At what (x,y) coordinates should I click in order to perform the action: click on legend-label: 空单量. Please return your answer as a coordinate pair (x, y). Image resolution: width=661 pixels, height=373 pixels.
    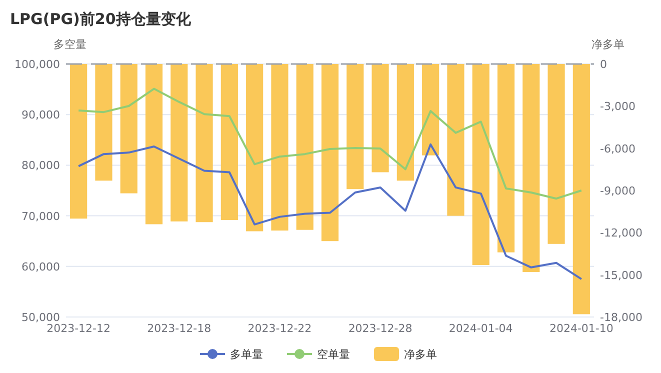
    Looking at the image, I should click on (333, 354).